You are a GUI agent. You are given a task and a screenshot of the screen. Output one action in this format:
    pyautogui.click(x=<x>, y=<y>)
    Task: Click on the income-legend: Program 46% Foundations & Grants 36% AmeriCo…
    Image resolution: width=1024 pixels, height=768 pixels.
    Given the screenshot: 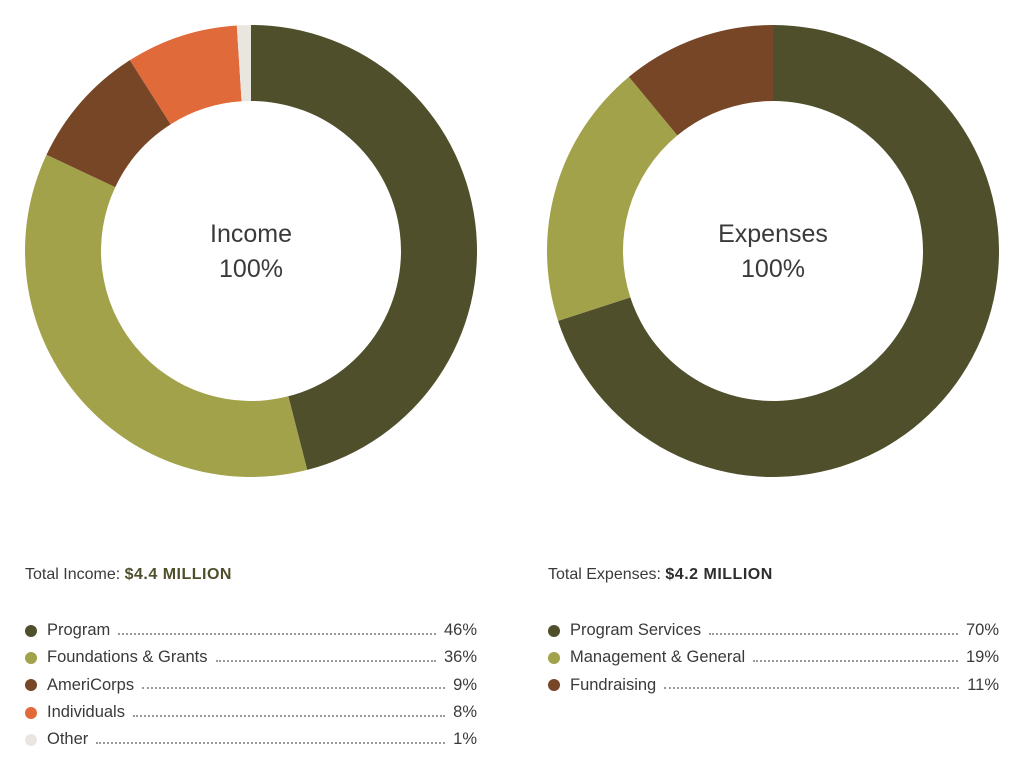 What is the action you would take?
    pyautogui.click(x=251, y=685)
    